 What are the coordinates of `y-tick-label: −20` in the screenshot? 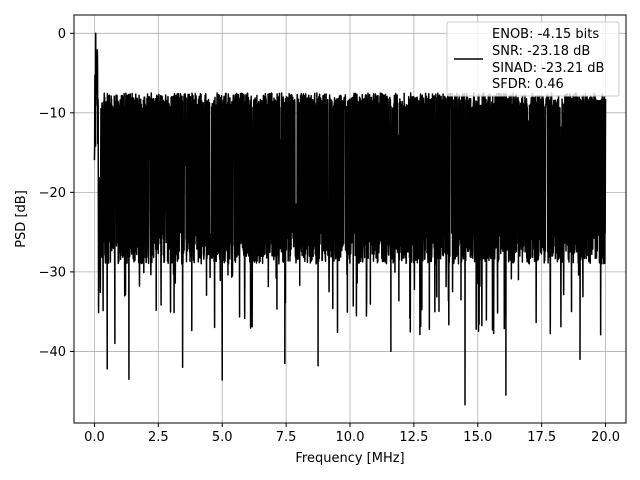 It's located at (52, 193).